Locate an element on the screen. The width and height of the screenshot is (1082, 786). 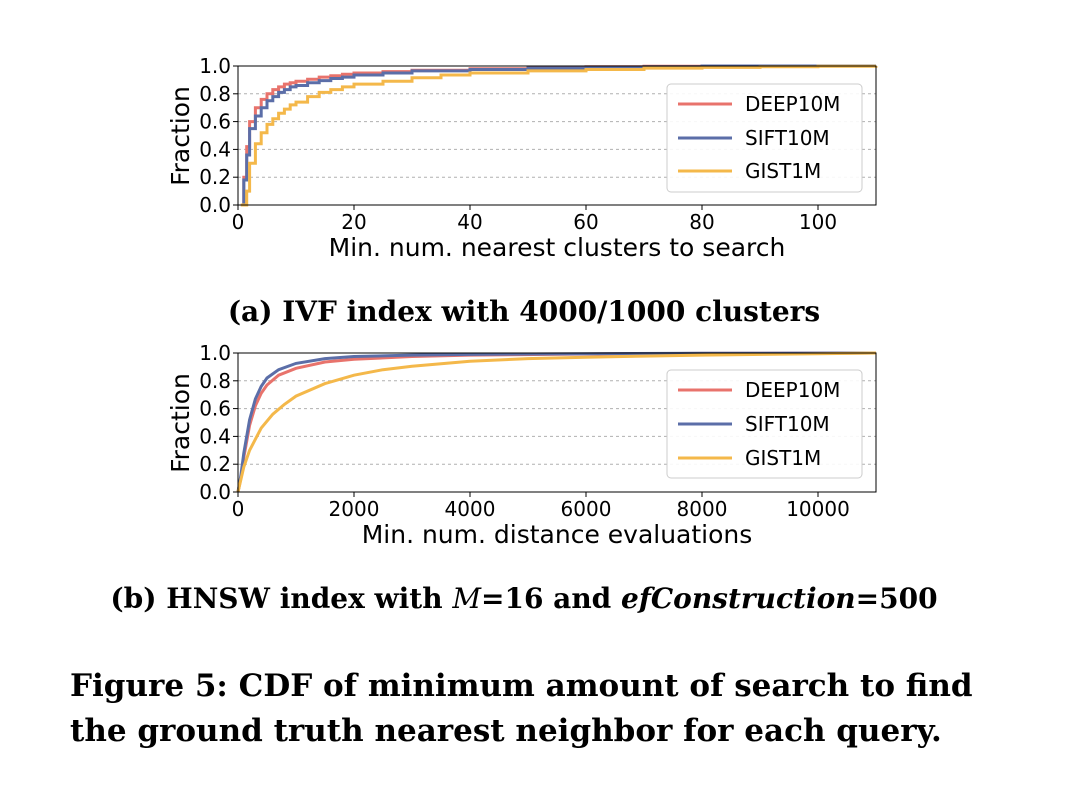
chart-ivf-ytick-label: 0.6 is located at coordinates (215, 122).